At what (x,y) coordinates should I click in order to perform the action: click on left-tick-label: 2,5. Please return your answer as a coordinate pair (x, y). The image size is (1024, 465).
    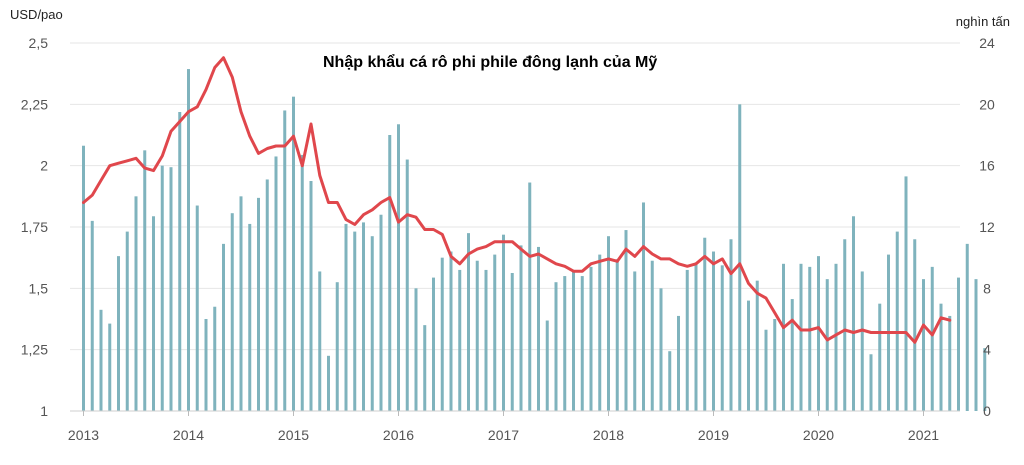
    Looking at the image, I should click on (39, 43).